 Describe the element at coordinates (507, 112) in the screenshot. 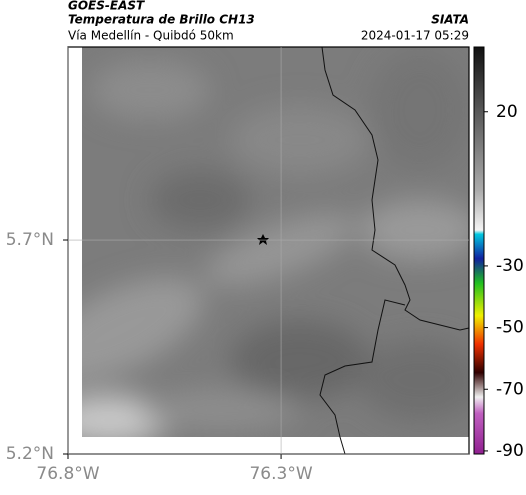

I see `colorbar-tick-label: 20` at that location.